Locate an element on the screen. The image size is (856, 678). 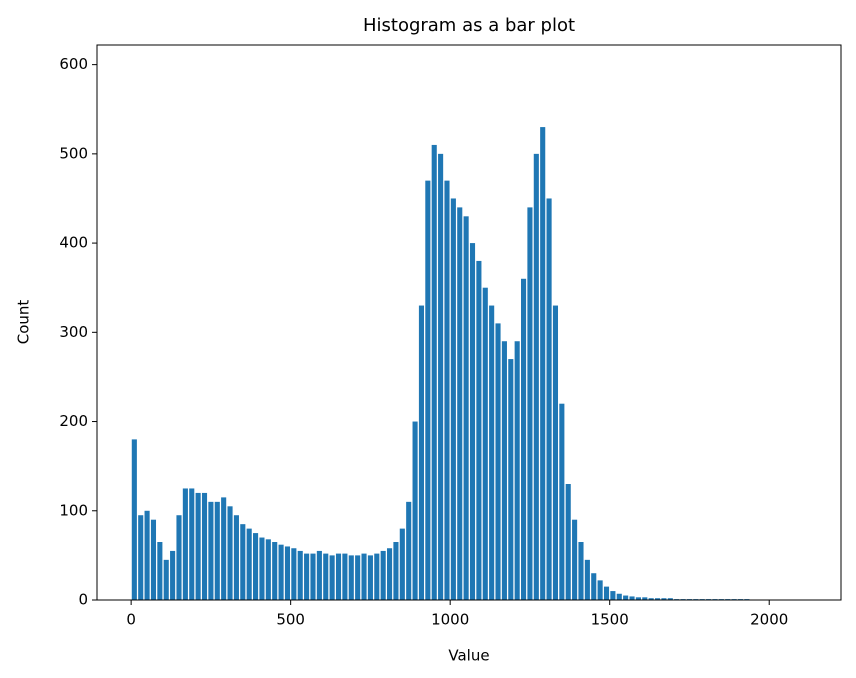
y-tick-label: 100 is located at coordinates (73, 510).